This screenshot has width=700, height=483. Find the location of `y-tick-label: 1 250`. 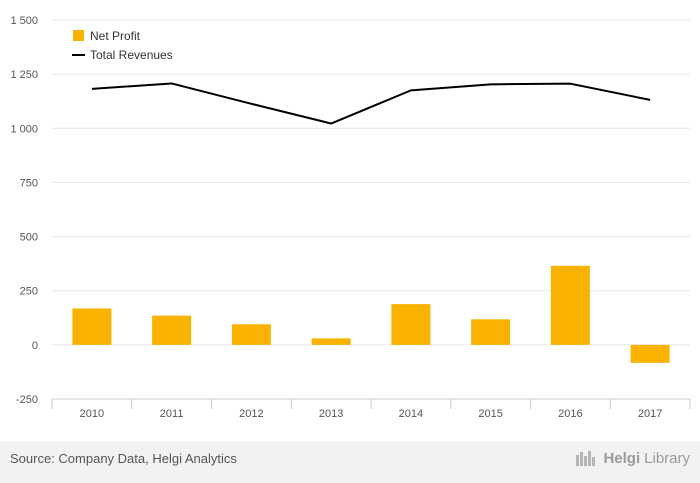

y-tick-label: 1 250 is located at coordinates (24, 75).